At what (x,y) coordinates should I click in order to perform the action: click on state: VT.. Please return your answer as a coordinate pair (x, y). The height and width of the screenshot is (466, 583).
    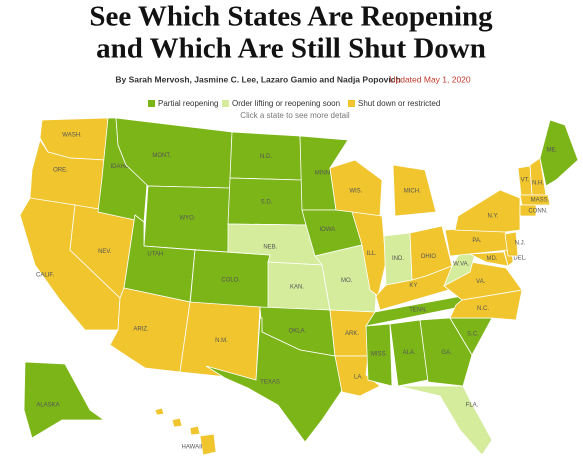
    Looking at the image, I should click on (525, 180).